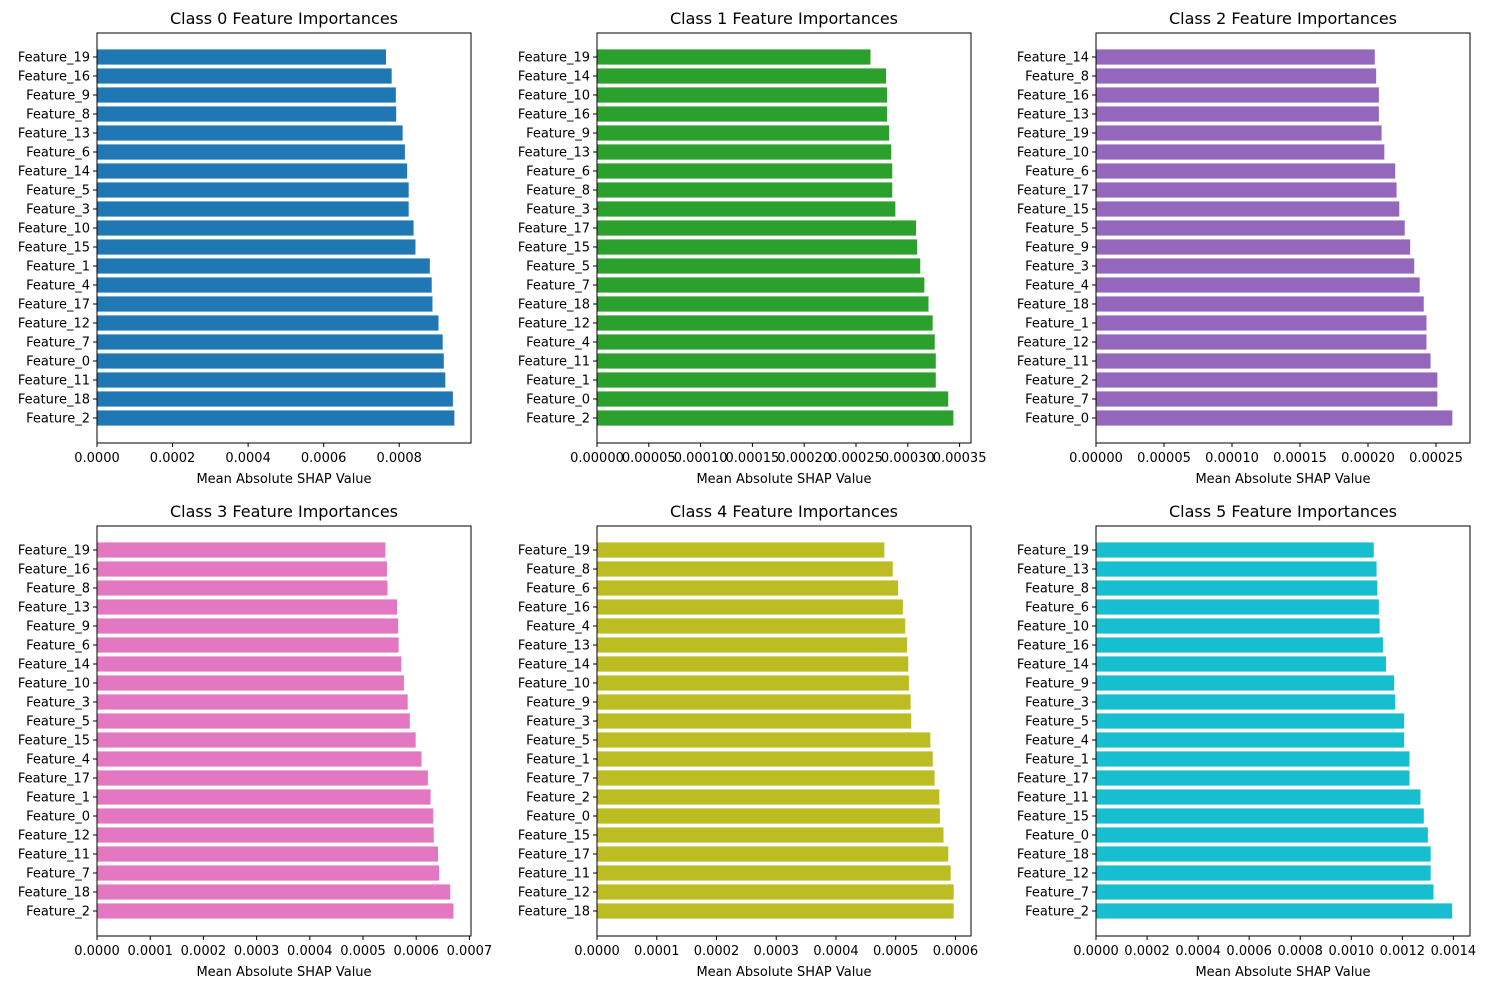 This screenshot has width=1488, height=990. I want to click on x-tick-label: 0.0005, so click(363, 951).